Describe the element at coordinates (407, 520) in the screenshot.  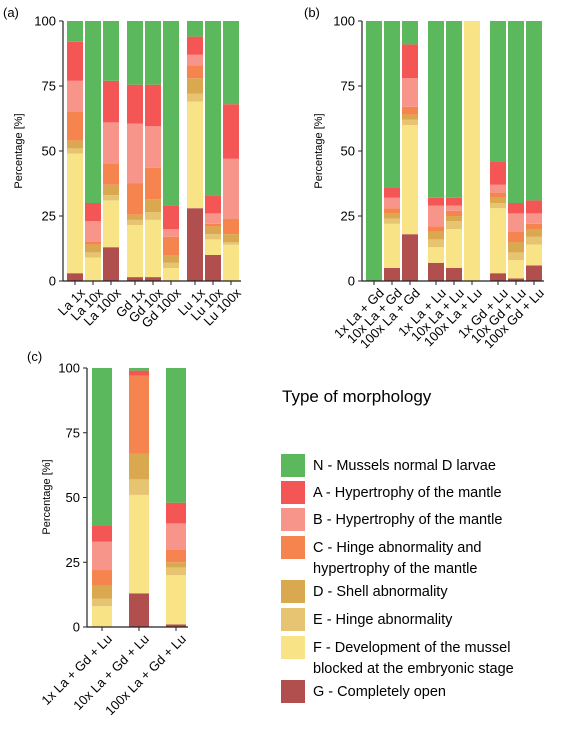
I see `legend-label-B: B - Hypertrophy of the mantle` at that location.